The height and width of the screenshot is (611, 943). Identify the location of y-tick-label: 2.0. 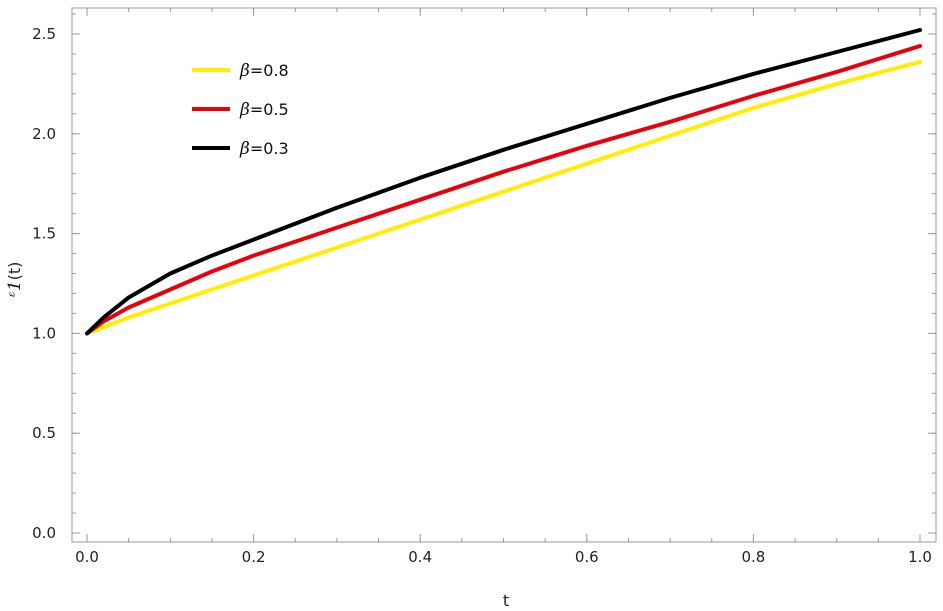
(44, 134).